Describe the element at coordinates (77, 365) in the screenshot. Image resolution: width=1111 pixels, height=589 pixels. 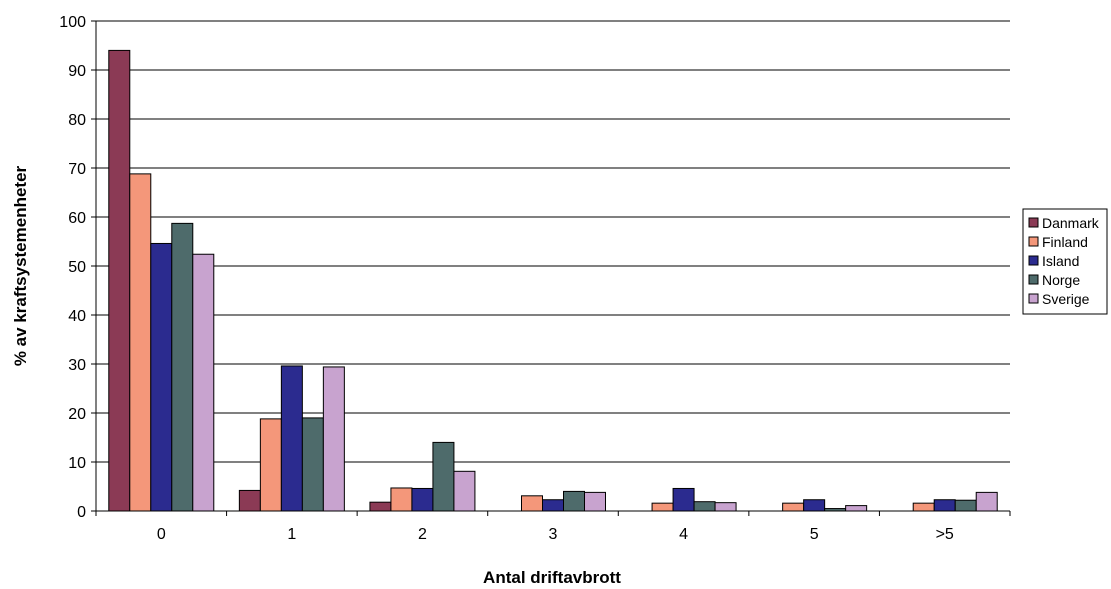
I see `y-tick-label: 30` at that location.